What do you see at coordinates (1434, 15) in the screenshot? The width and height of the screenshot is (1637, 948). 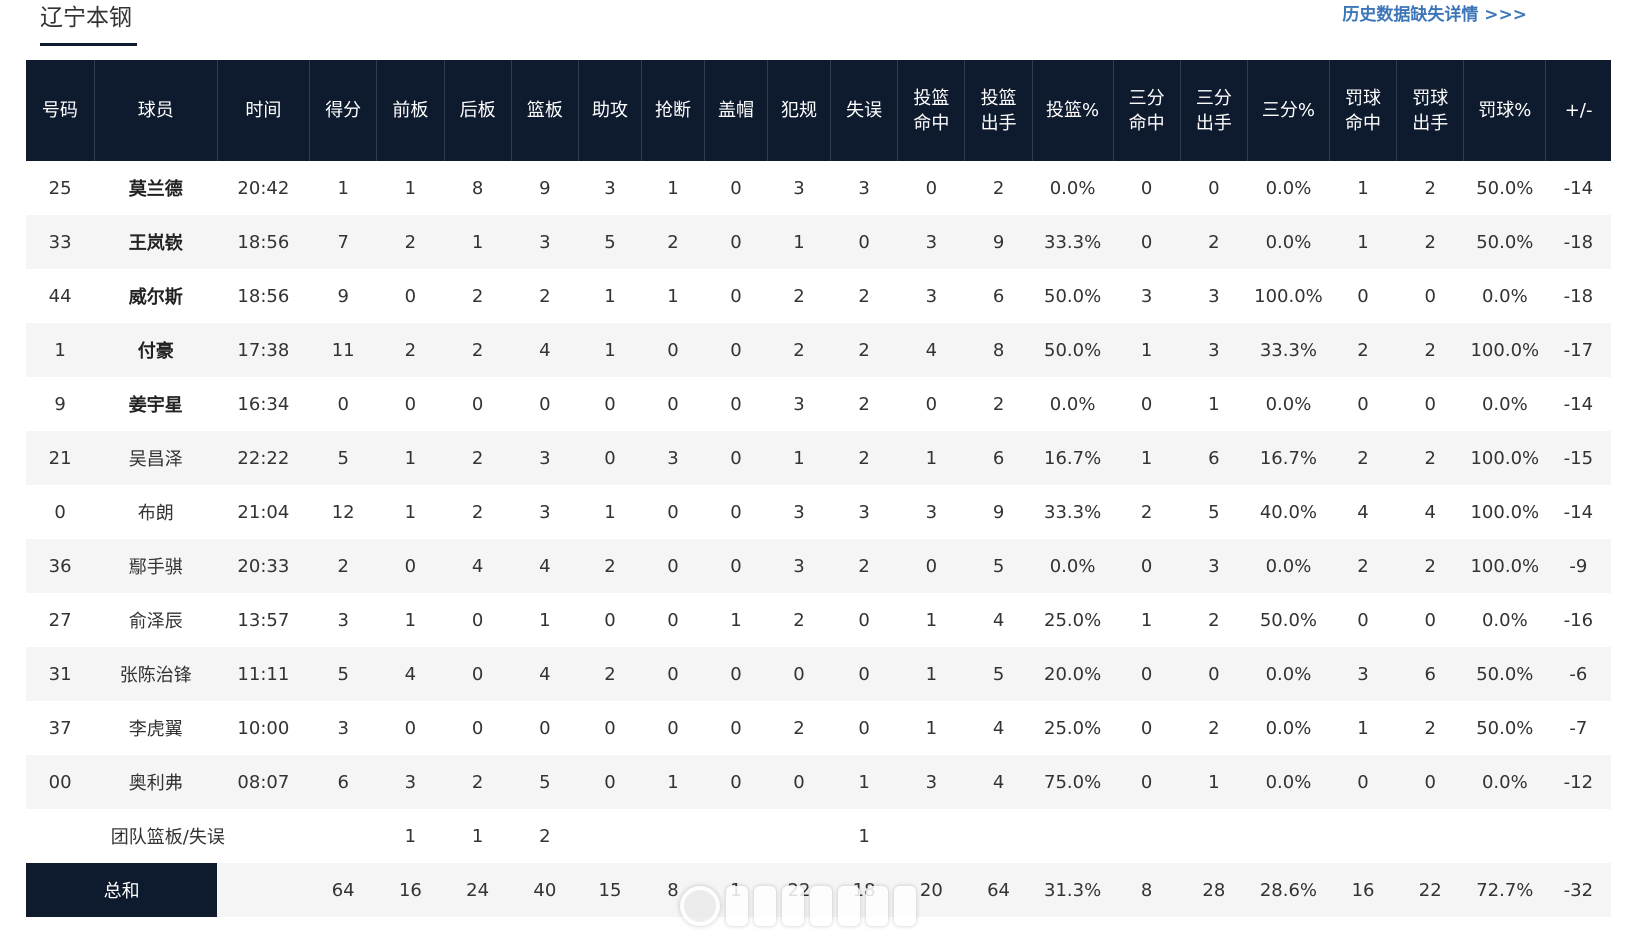 I see `history-data-missing-link: 历史数据缺失详情 >>>` at bounding box center [1434, 15].